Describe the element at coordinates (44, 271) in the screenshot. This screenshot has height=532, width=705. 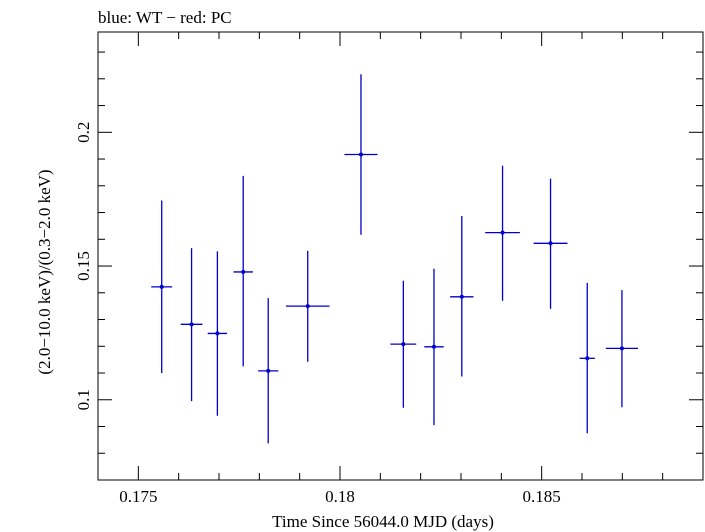
I see `y-axis-label: (2.0−10.0 keV)/(0.3−2.0 keV)` at that location.